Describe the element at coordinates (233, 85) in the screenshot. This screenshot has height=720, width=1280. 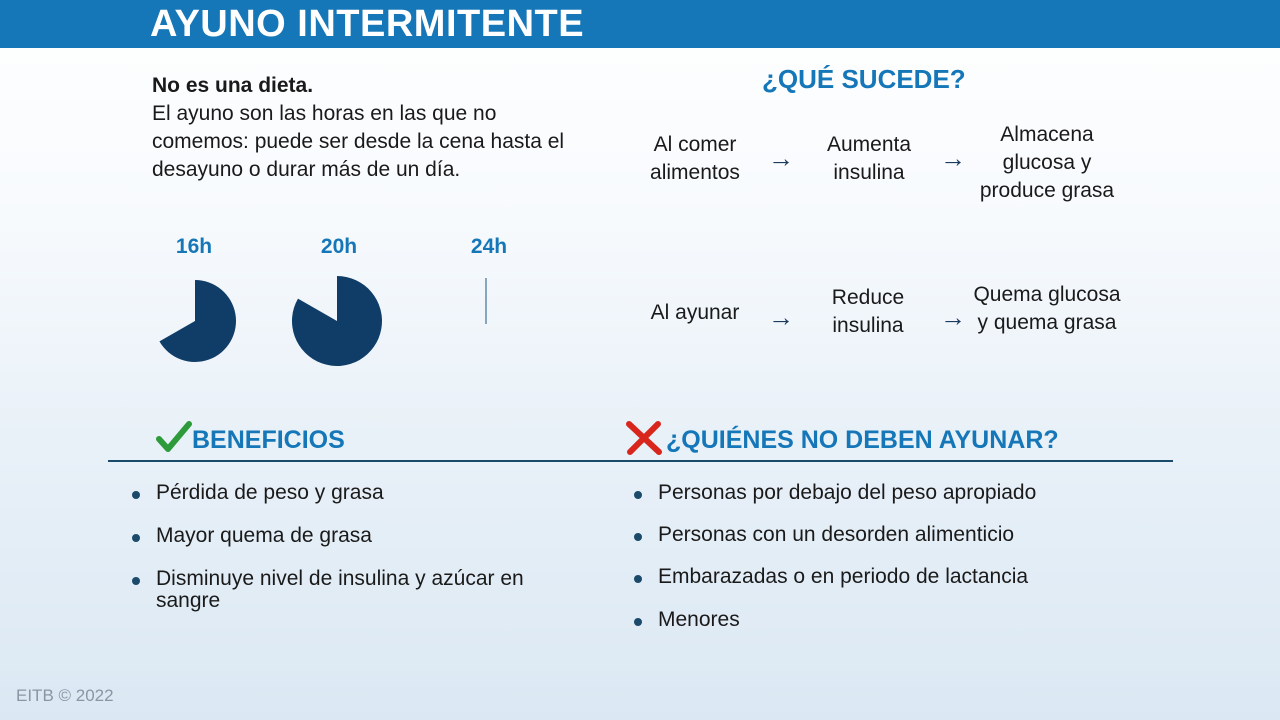
I see `intro-heading: No es una dieta.` at that location.